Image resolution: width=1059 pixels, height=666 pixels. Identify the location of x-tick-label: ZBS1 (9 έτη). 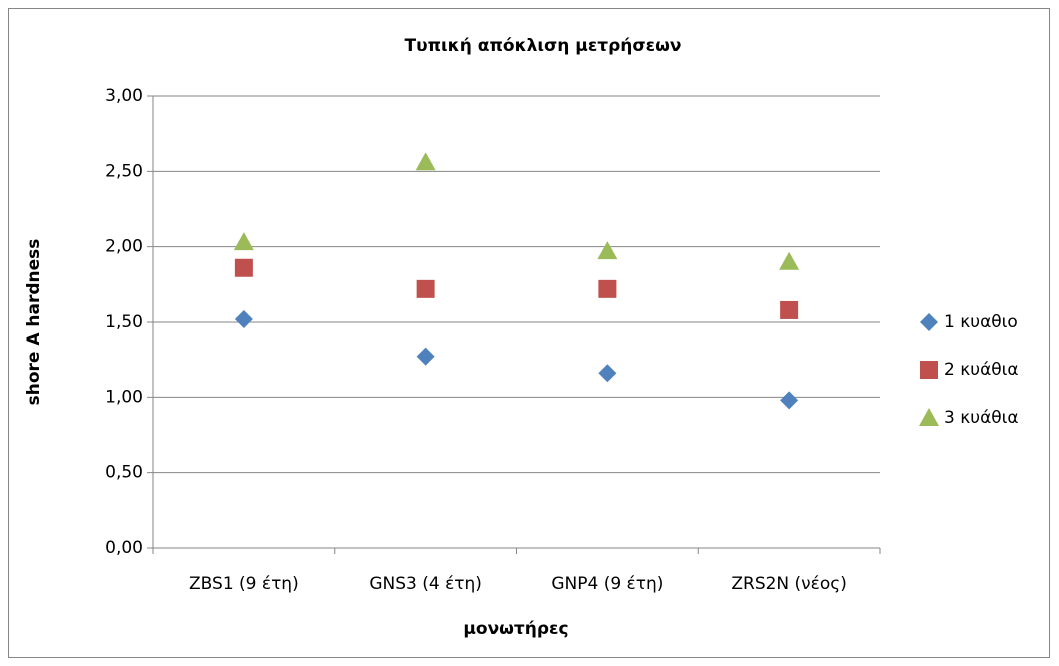
(244, 584).